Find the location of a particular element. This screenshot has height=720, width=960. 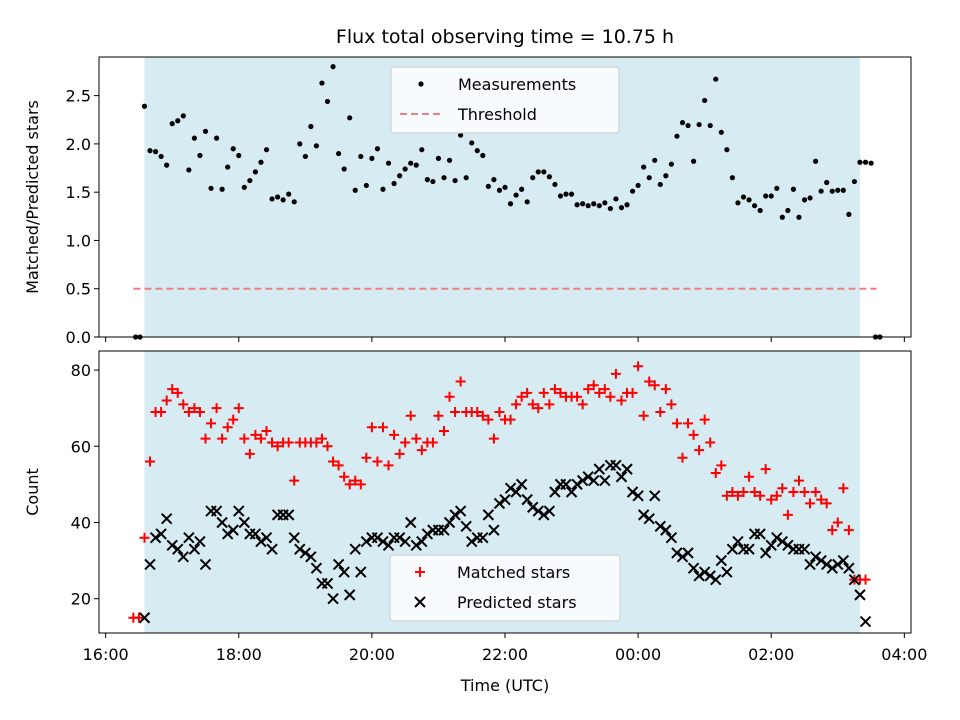

y-tick-label: 1.0 is located at coordinates (78, 240).